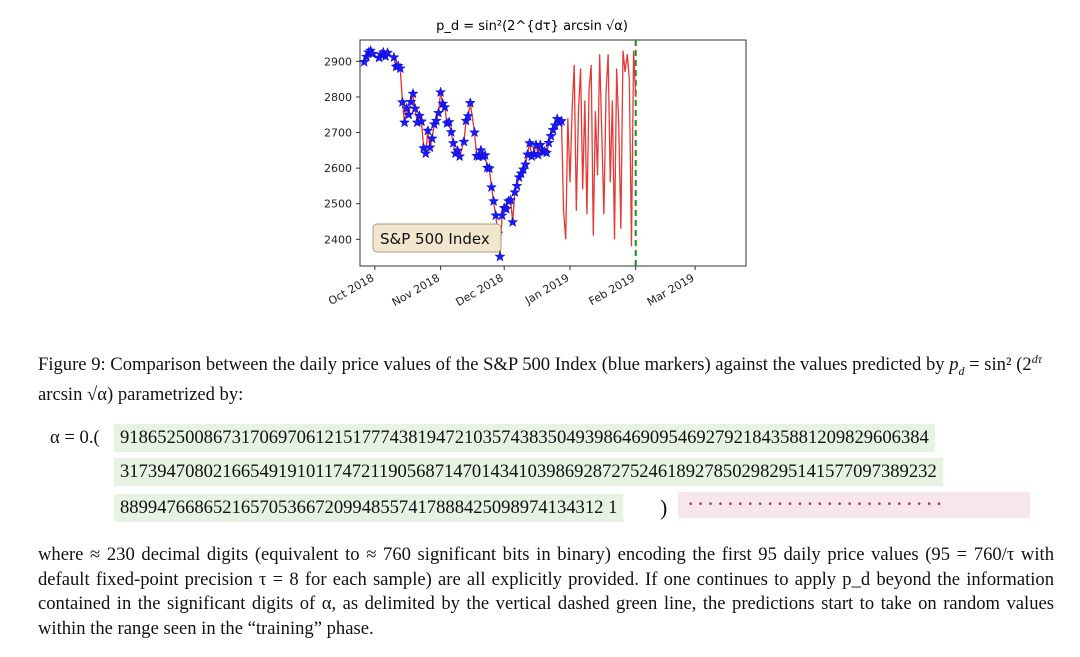 This screenshot has height=657, width=1080. What do you see at coordinates (854, 505) in the screenshot?
I see `alpha-ellipsis: ··························` at bounding box center [854, 505].